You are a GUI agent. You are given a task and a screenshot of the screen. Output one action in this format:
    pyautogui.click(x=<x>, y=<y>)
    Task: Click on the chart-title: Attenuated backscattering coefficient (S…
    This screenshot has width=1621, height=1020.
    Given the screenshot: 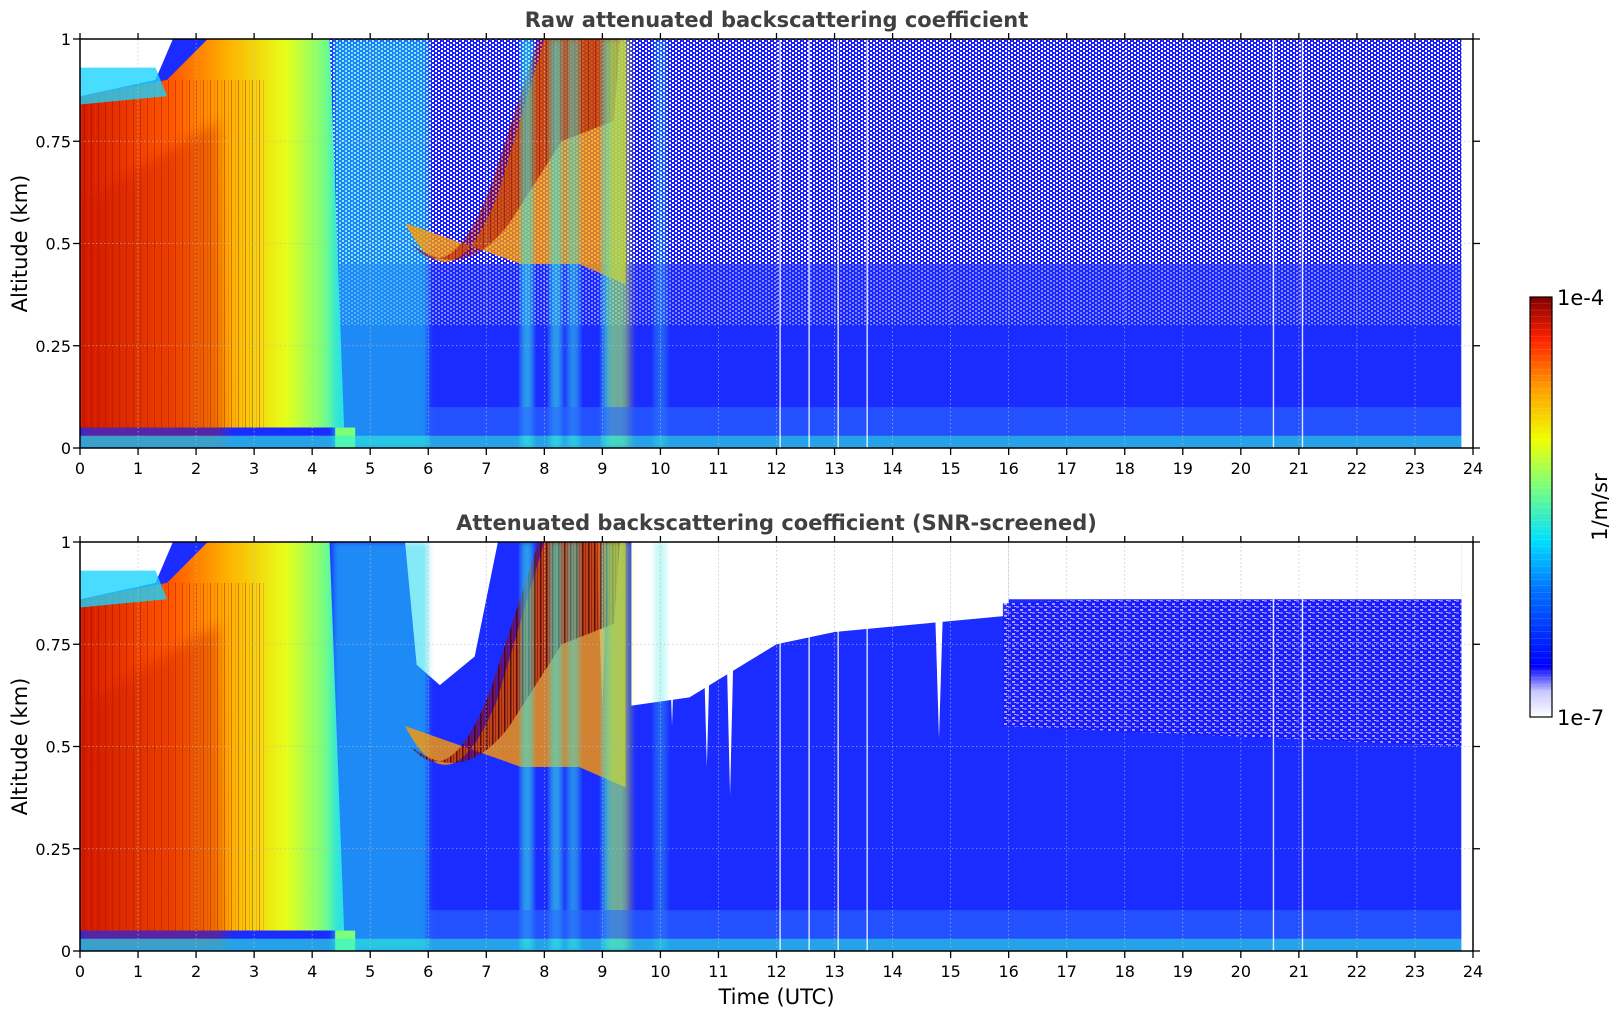 What is the action you would take?
    pyautogui.click(x=776, y=523)
    